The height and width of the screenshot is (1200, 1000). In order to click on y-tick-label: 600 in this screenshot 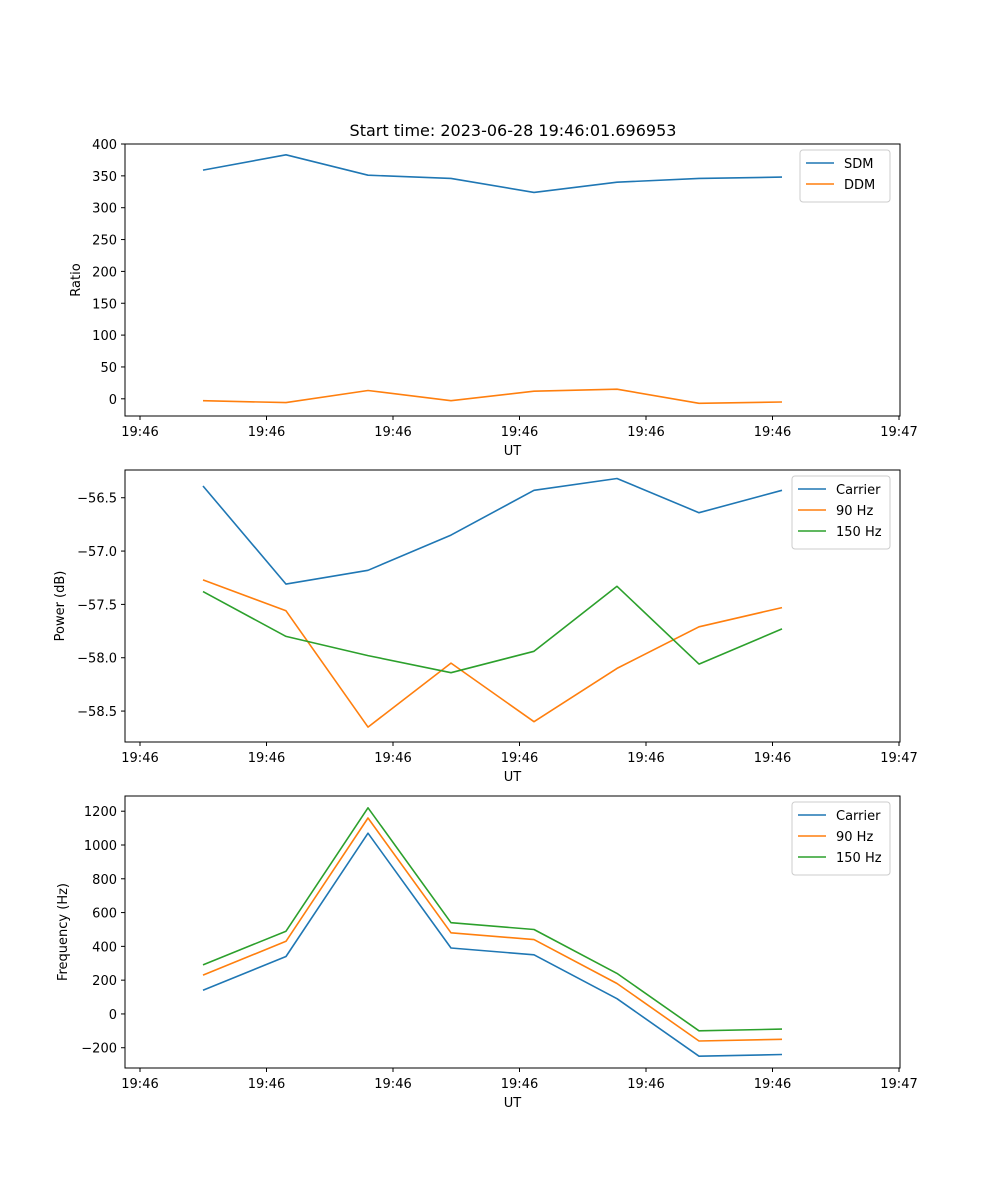, I will do `click(104, 914)`.